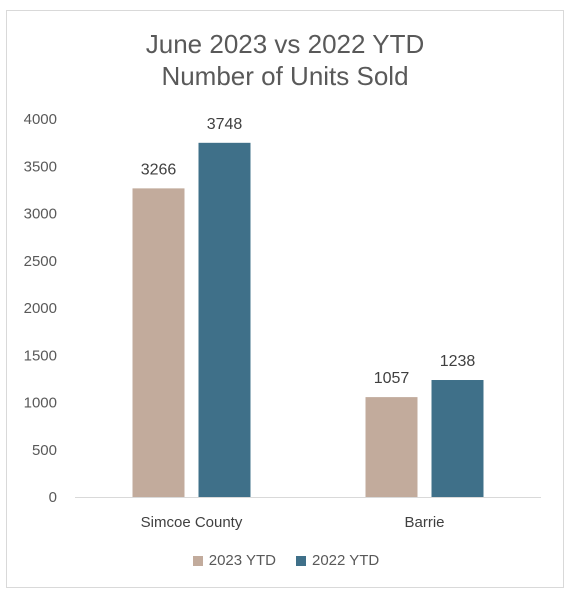 The width and height of the screenshot is (572, 596). What do you see at coordinates (224, 319) in the screenshot?
I see `bar-simcoe-county-2022-ytd` at bounding box center [224, 319].